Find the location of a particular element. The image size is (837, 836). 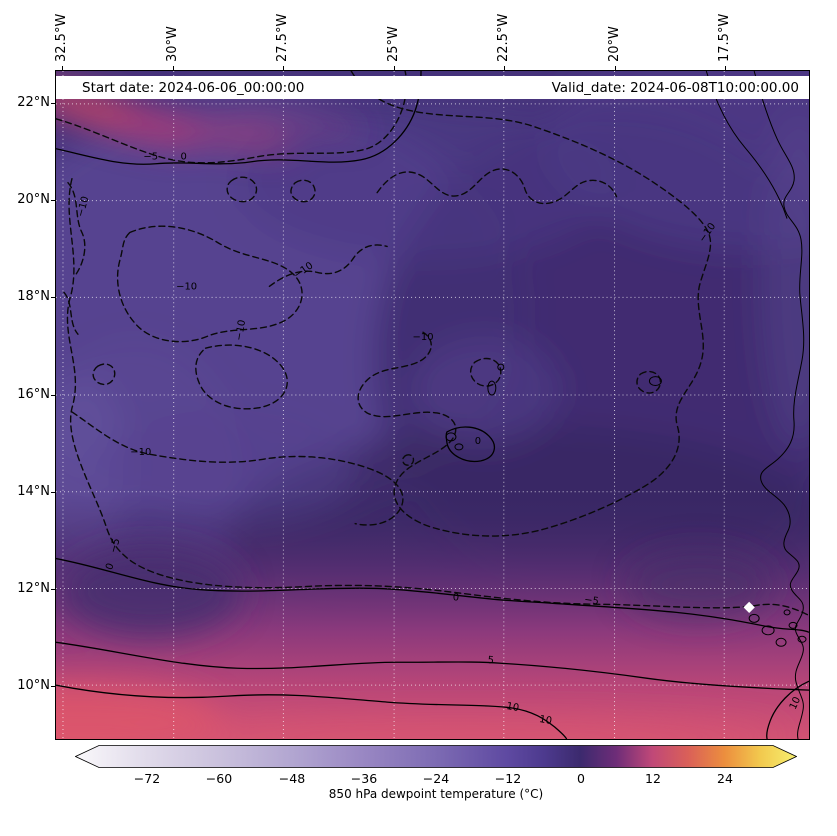

contour-label: 5 is located at coordinates (490, 661).